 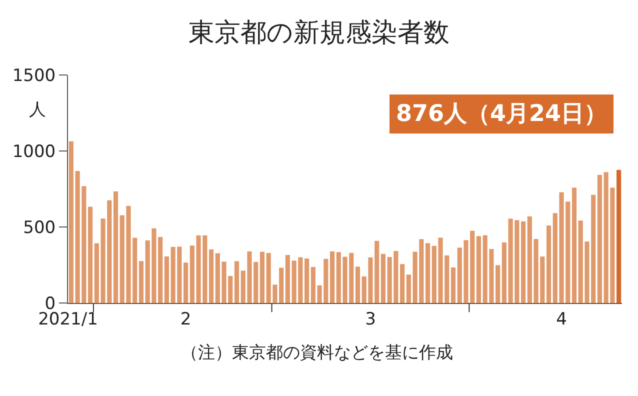 What do you see at coordinates (370, 319) in the screenshot?
I see `x-tick-label: 3` at bounding box center [370, 319].